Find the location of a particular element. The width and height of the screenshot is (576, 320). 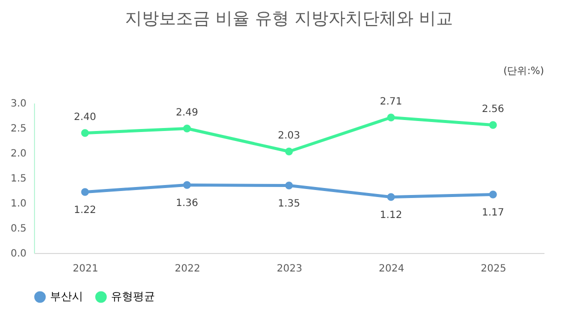

data-label: 2.71 is located at coordinates (391, 102).